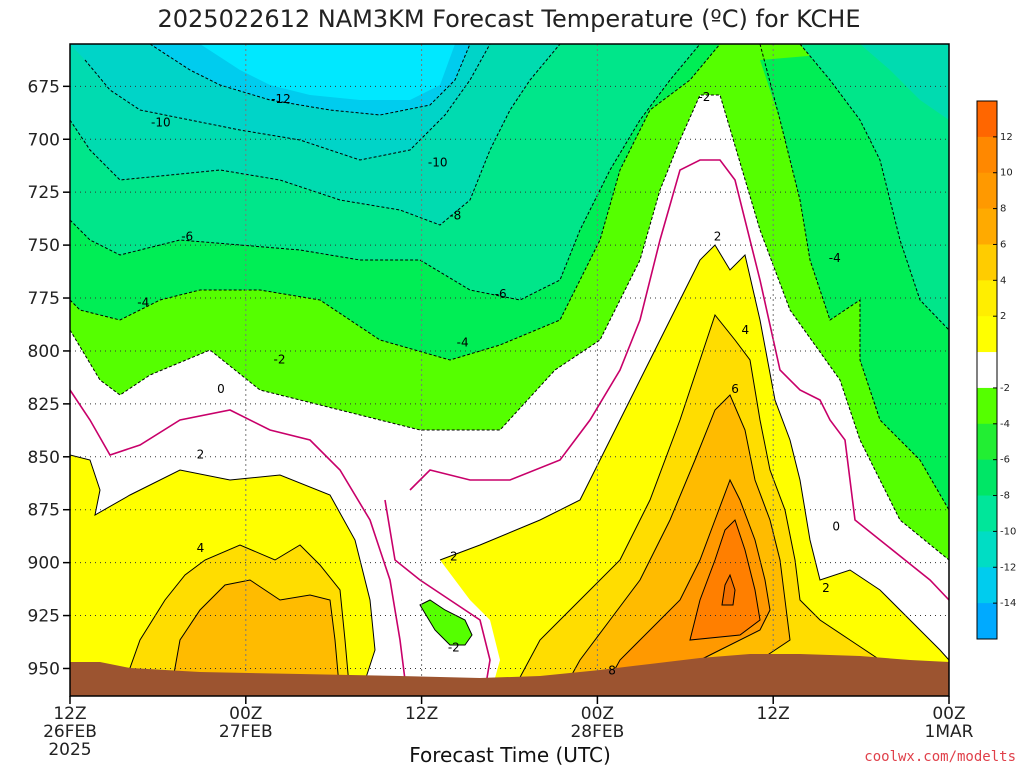  What do you see at coordinates (1008, 567) in the screenshot?
I see `colorbar-tick-label: -12` at bounding box center [1008, 567].